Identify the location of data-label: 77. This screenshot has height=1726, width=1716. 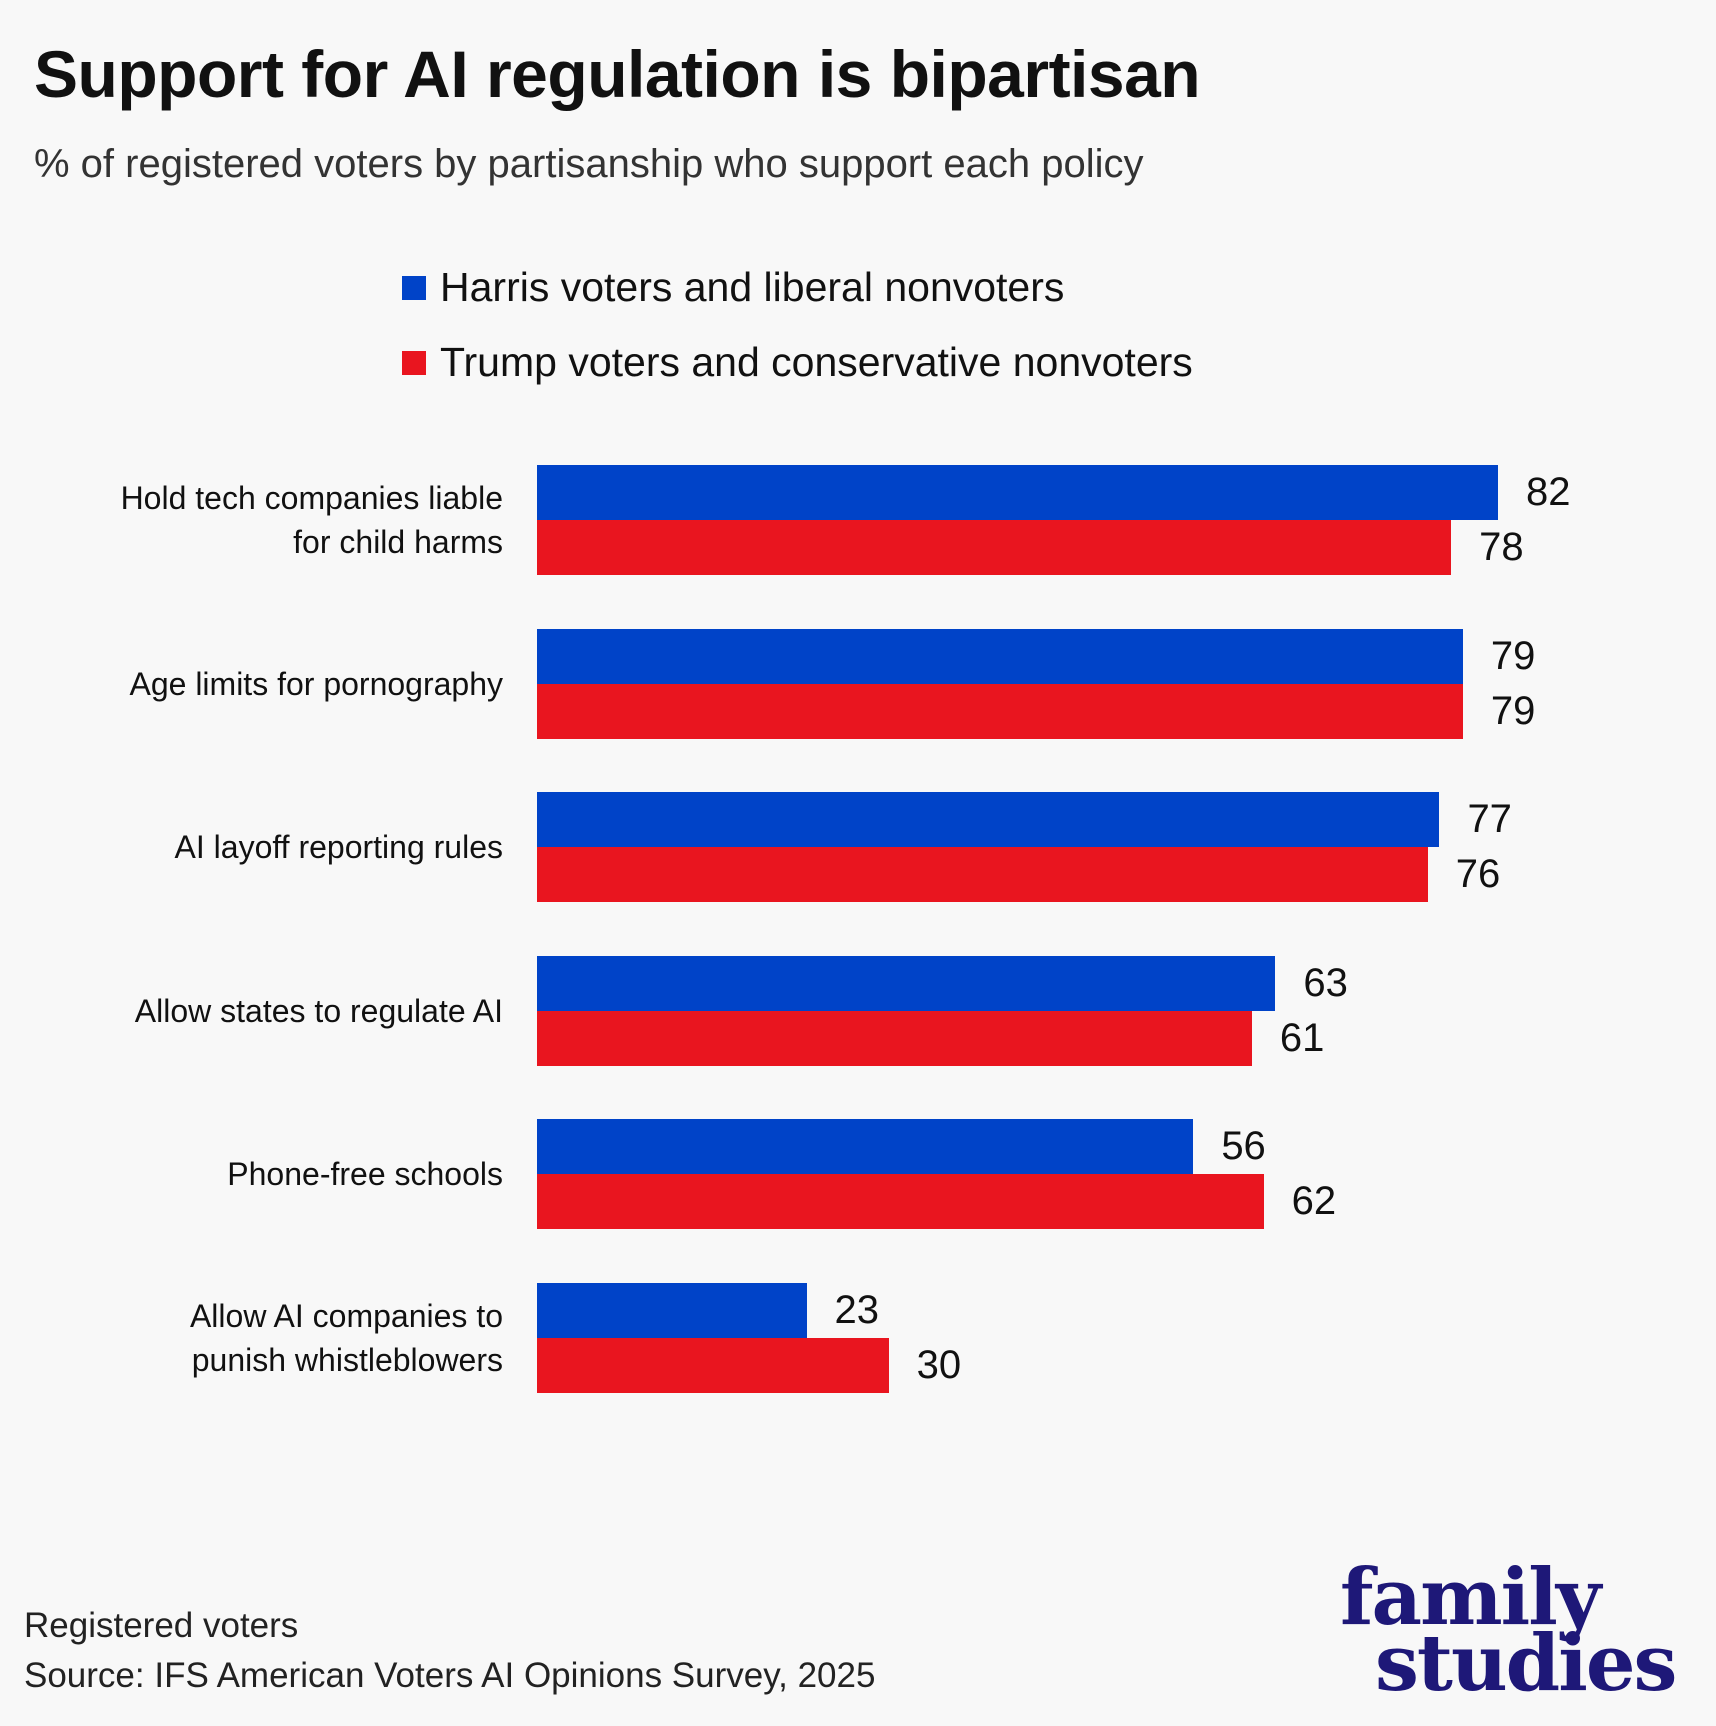
(1489, 819).